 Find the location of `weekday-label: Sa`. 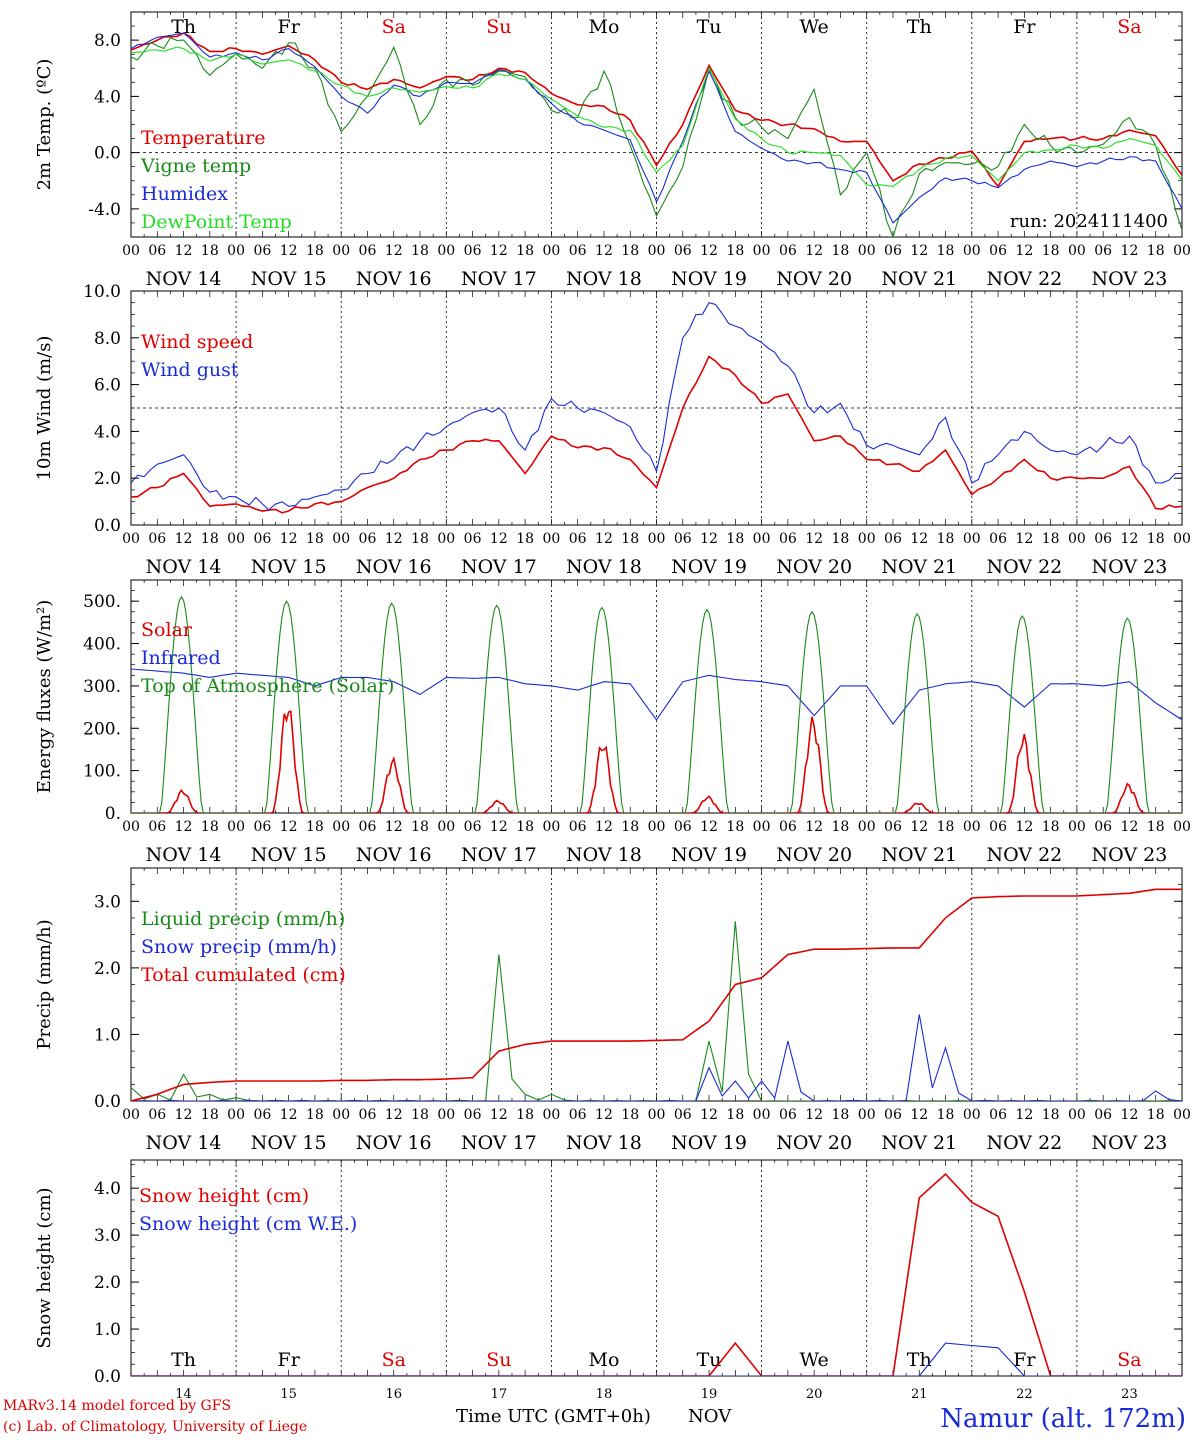

weekday-label: Sa is located at coordinates (394, 1360).